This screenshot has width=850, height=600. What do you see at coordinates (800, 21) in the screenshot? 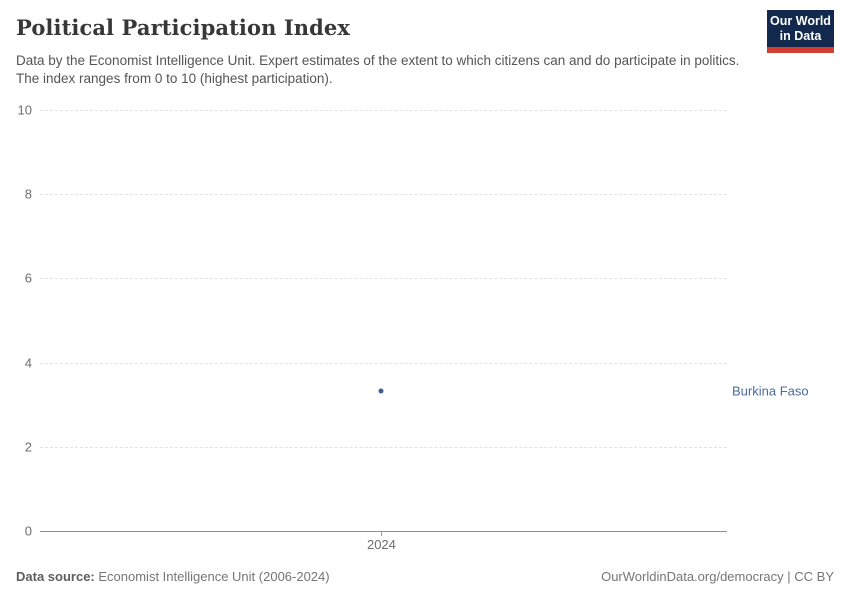
I see `owid-logo-line1: Our World` at bounding box center [800, 21].